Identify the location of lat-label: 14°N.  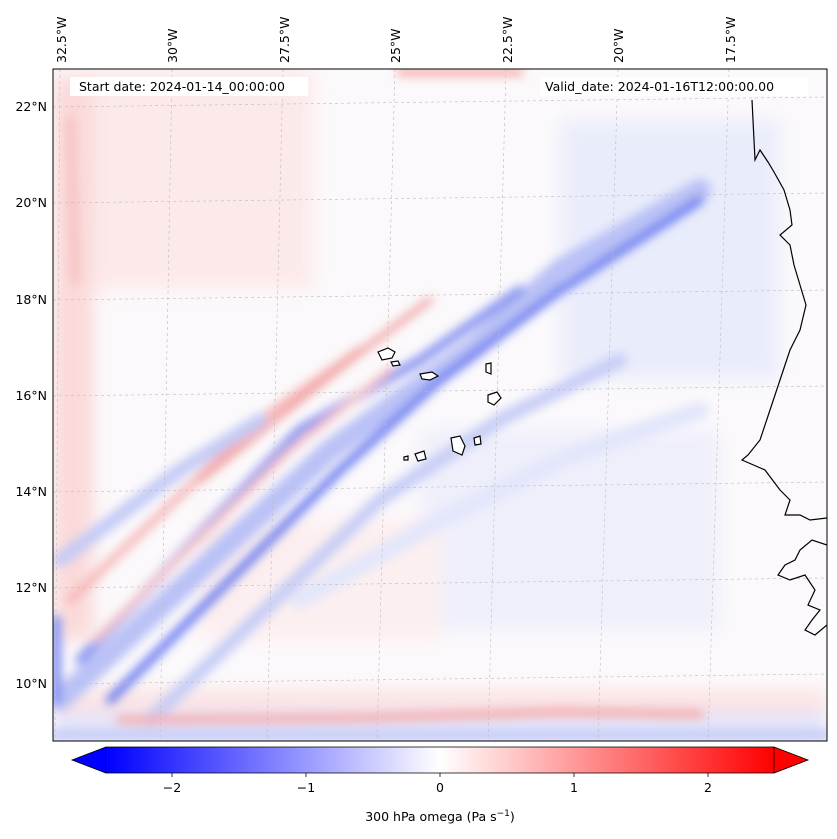
(31, 491).